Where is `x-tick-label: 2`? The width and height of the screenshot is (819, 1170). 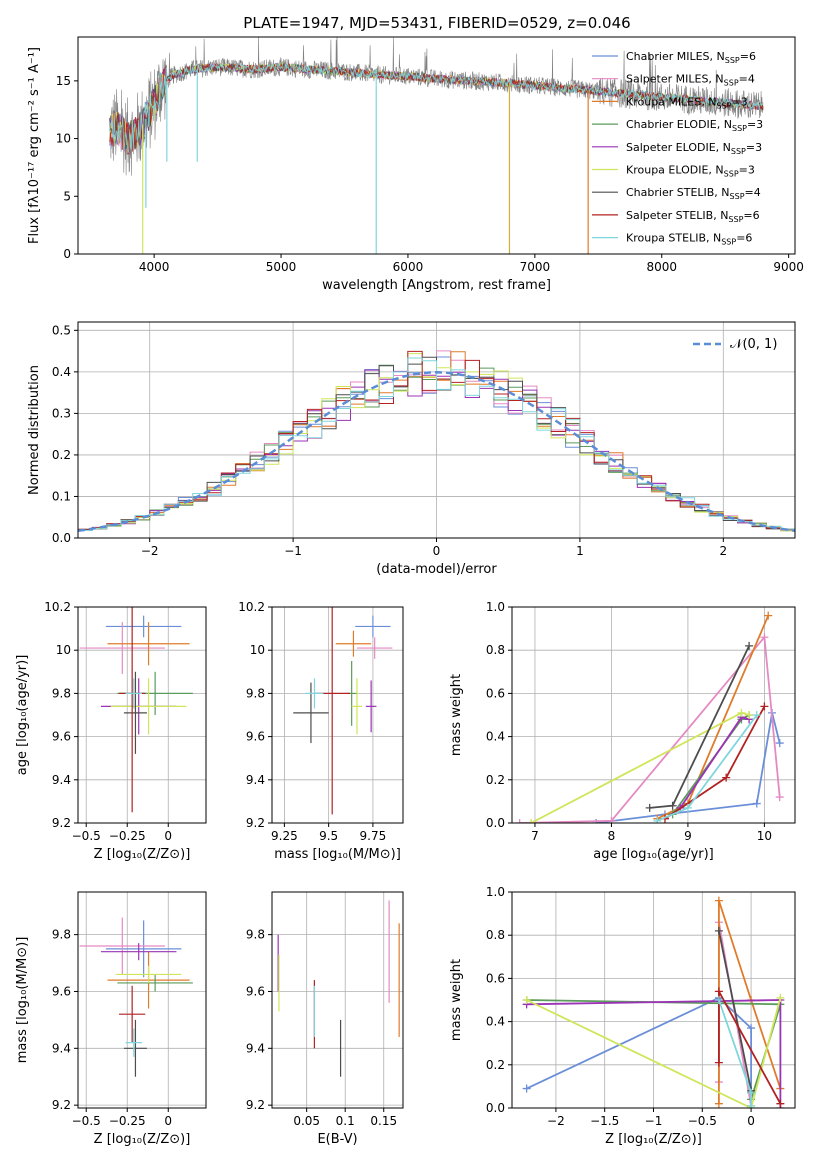 x-tick-label: 2 is located at coordinates (723, 551).